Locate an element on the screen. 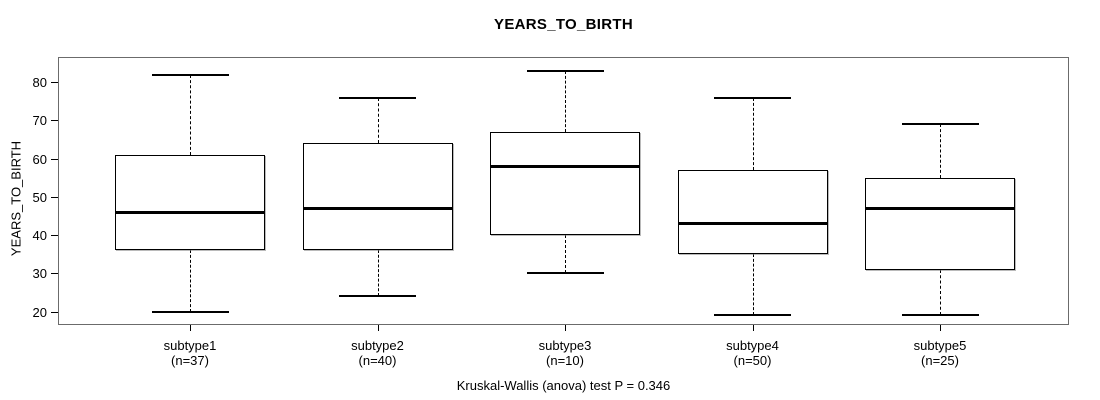 This screenshot has width=1100, height=400. group-n: (n=37) is located at coordinates (190, 360).